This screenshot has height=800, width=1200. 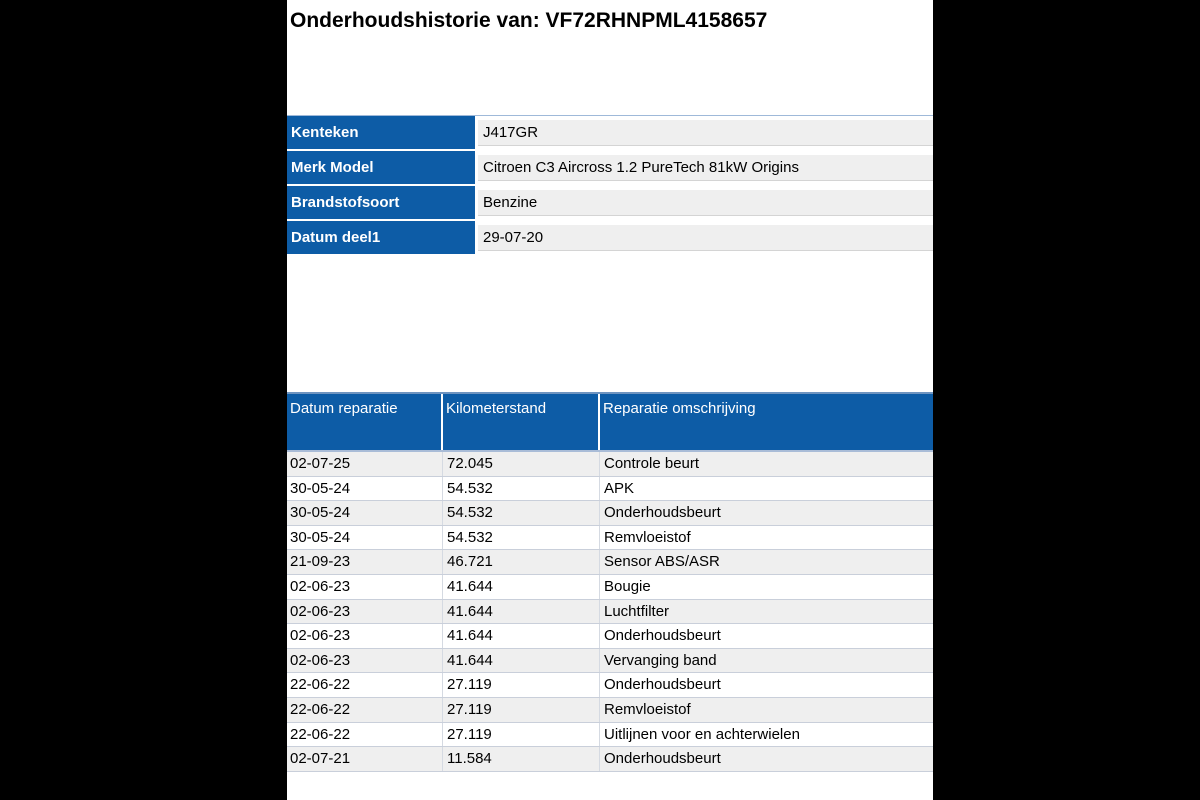 I want to click on info-value-cell: J417GR, so click(x=704, y=133).